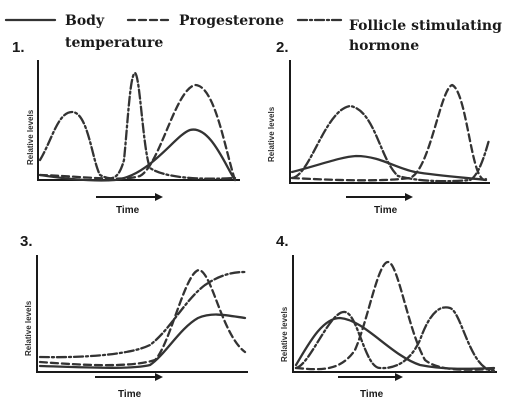 Image resolution: width=519 pixels, height=410 pixels. What do you see at coordinates (85, 21) in the screenshot?
I see `legend-body-temperature-line1: Body` at bounding box center [85, 21].